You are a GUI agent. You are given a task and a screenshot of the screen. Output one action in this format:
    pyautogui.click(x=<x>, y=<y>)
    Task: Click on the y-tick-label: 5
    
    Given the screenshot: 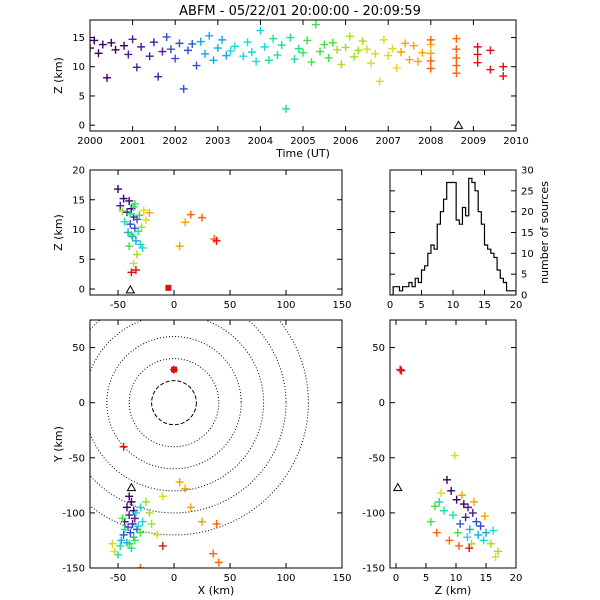 What is the action you would take?
    pyautogui.click(x=82, y=260)
    